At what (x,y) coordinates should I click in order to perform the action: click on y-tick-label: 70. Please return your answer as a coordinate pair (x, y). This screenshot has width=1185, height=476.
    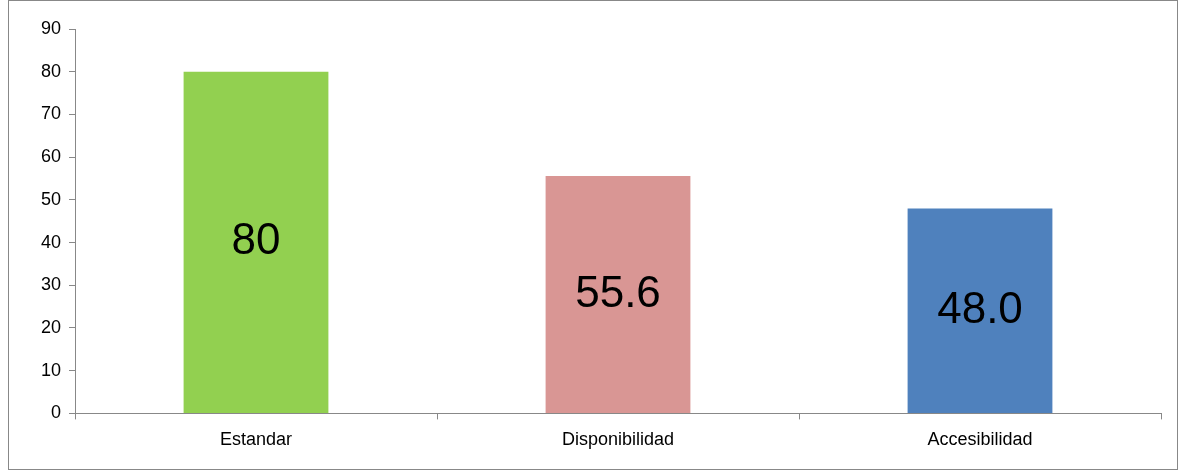
    Looking at the image, I should click on (50, 113).